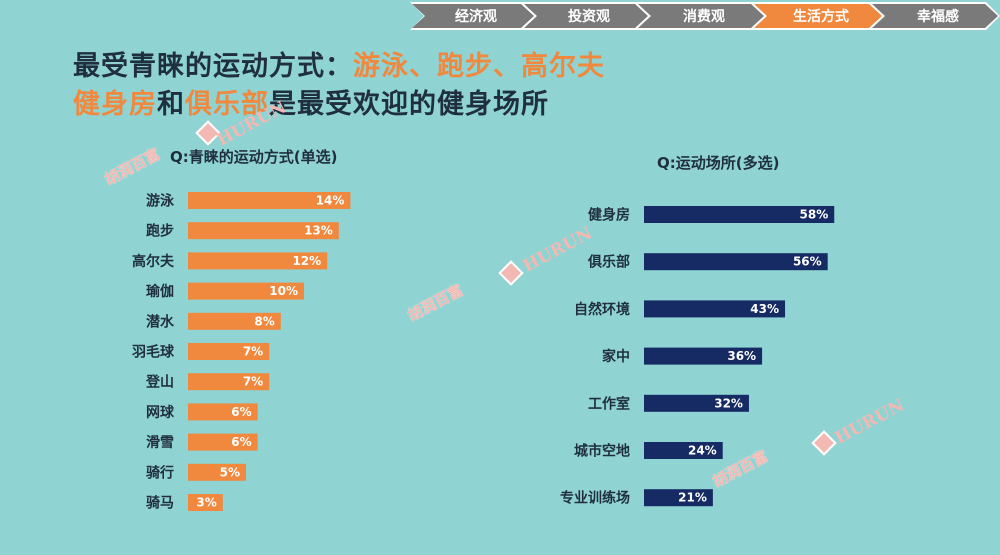 The image size is (1000, 555). I want to click on headline-line2-rest: 是最受欢迎的健身场所, so click(409, 104).